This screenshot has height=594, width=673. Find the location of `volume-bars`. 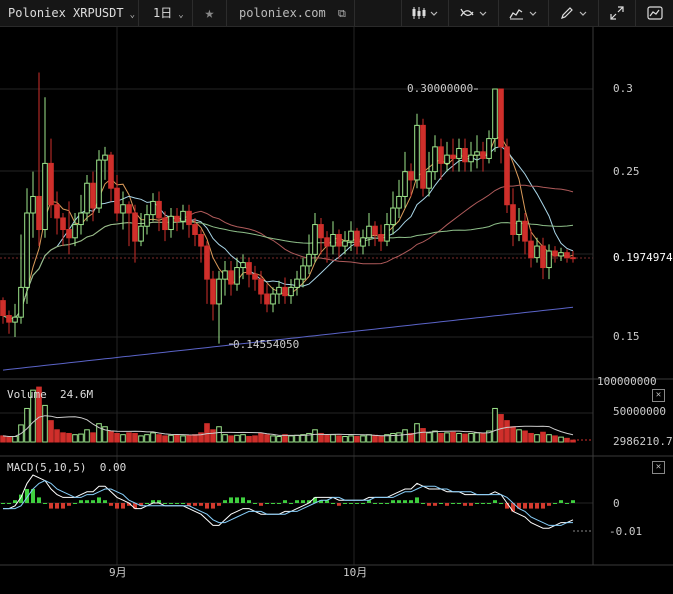

volume-bars is located at coordinates (288, 414).